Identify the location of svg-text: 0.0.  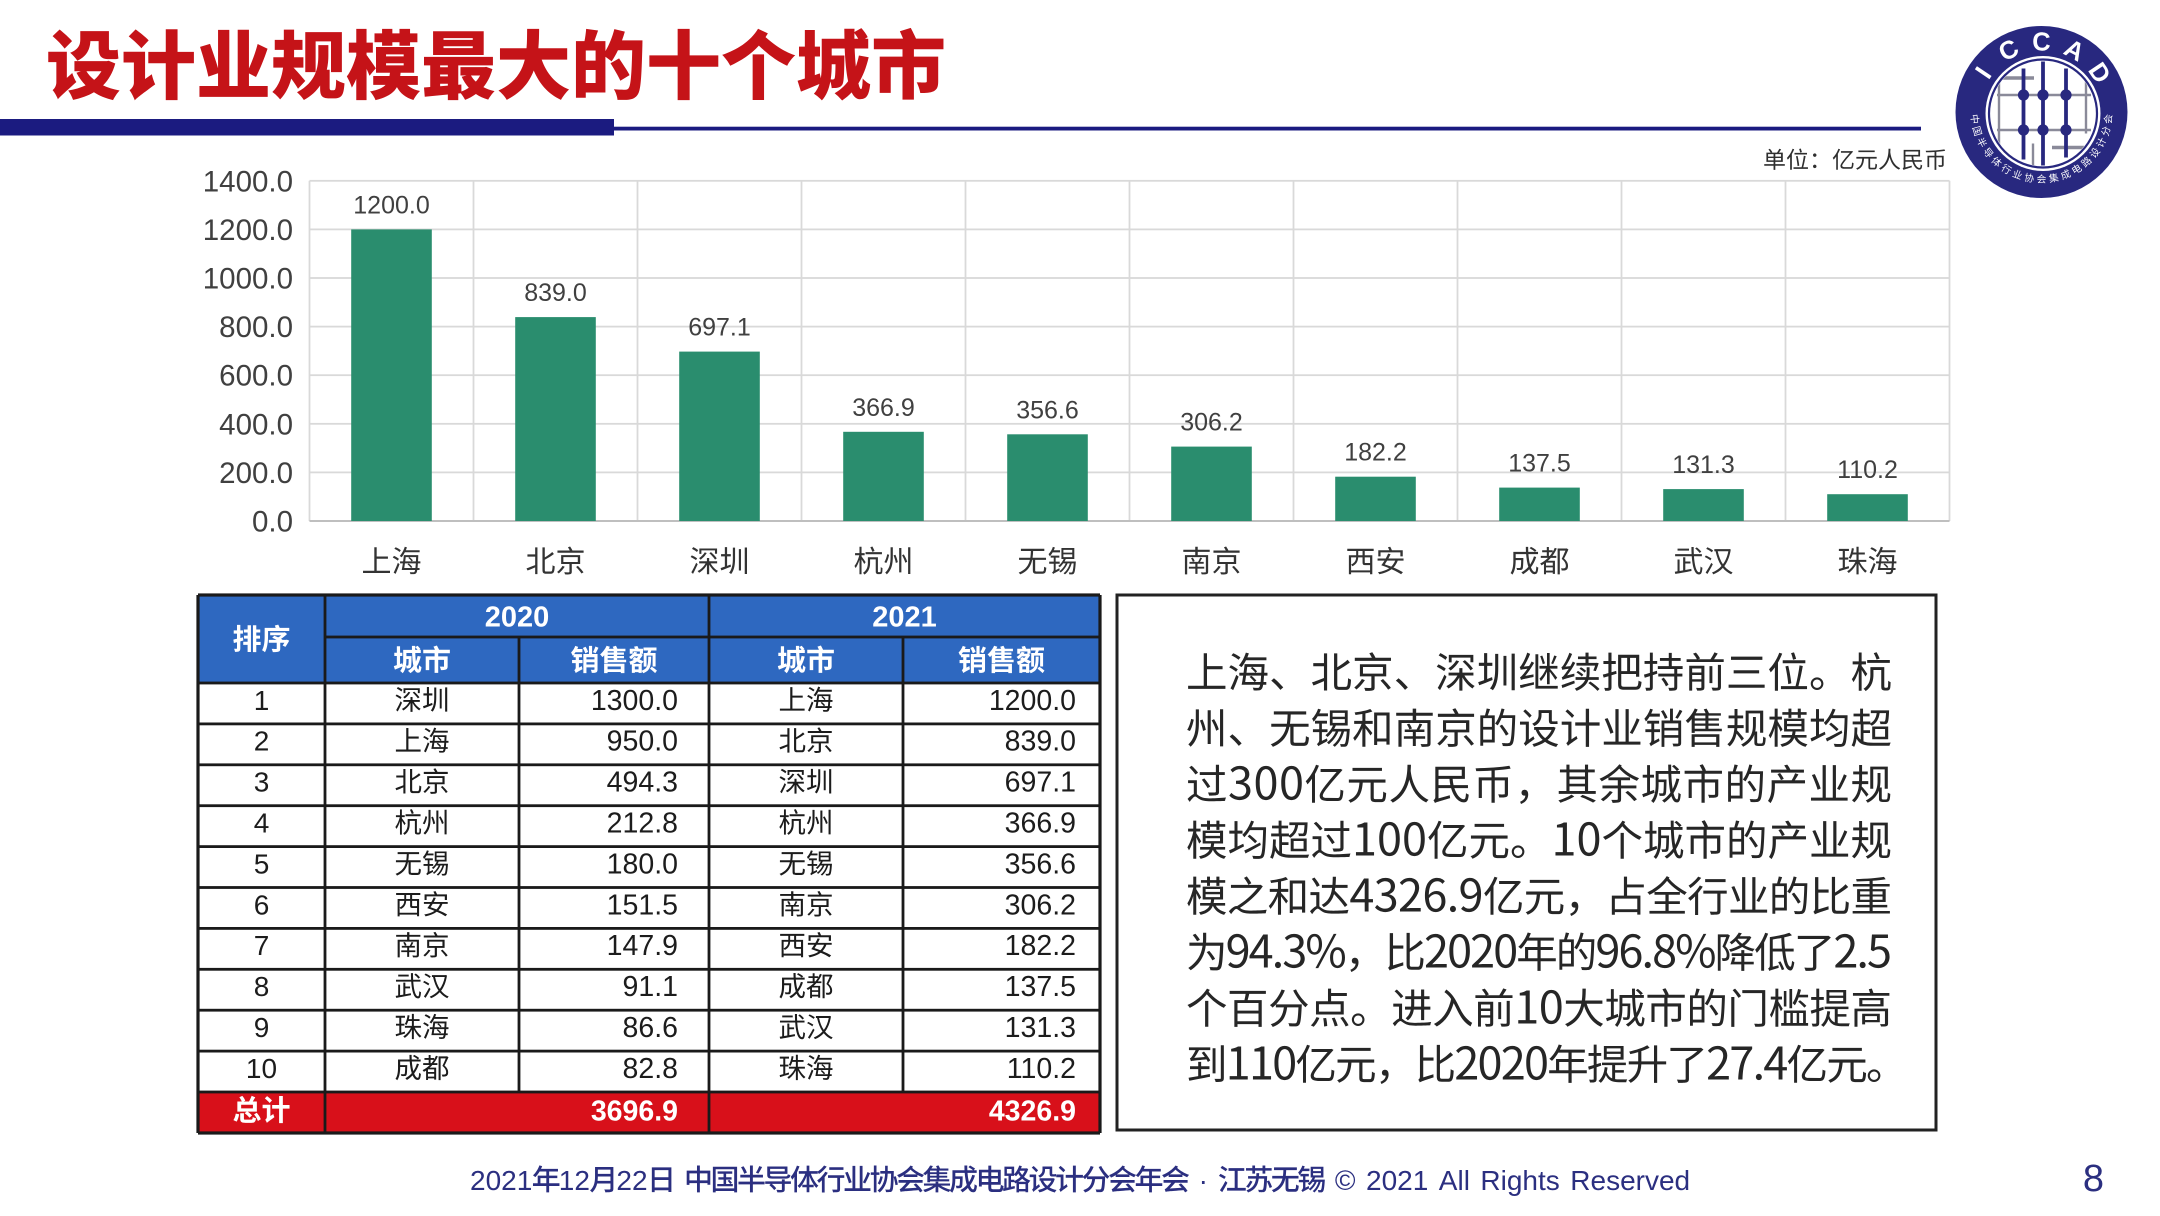
(272, 522).